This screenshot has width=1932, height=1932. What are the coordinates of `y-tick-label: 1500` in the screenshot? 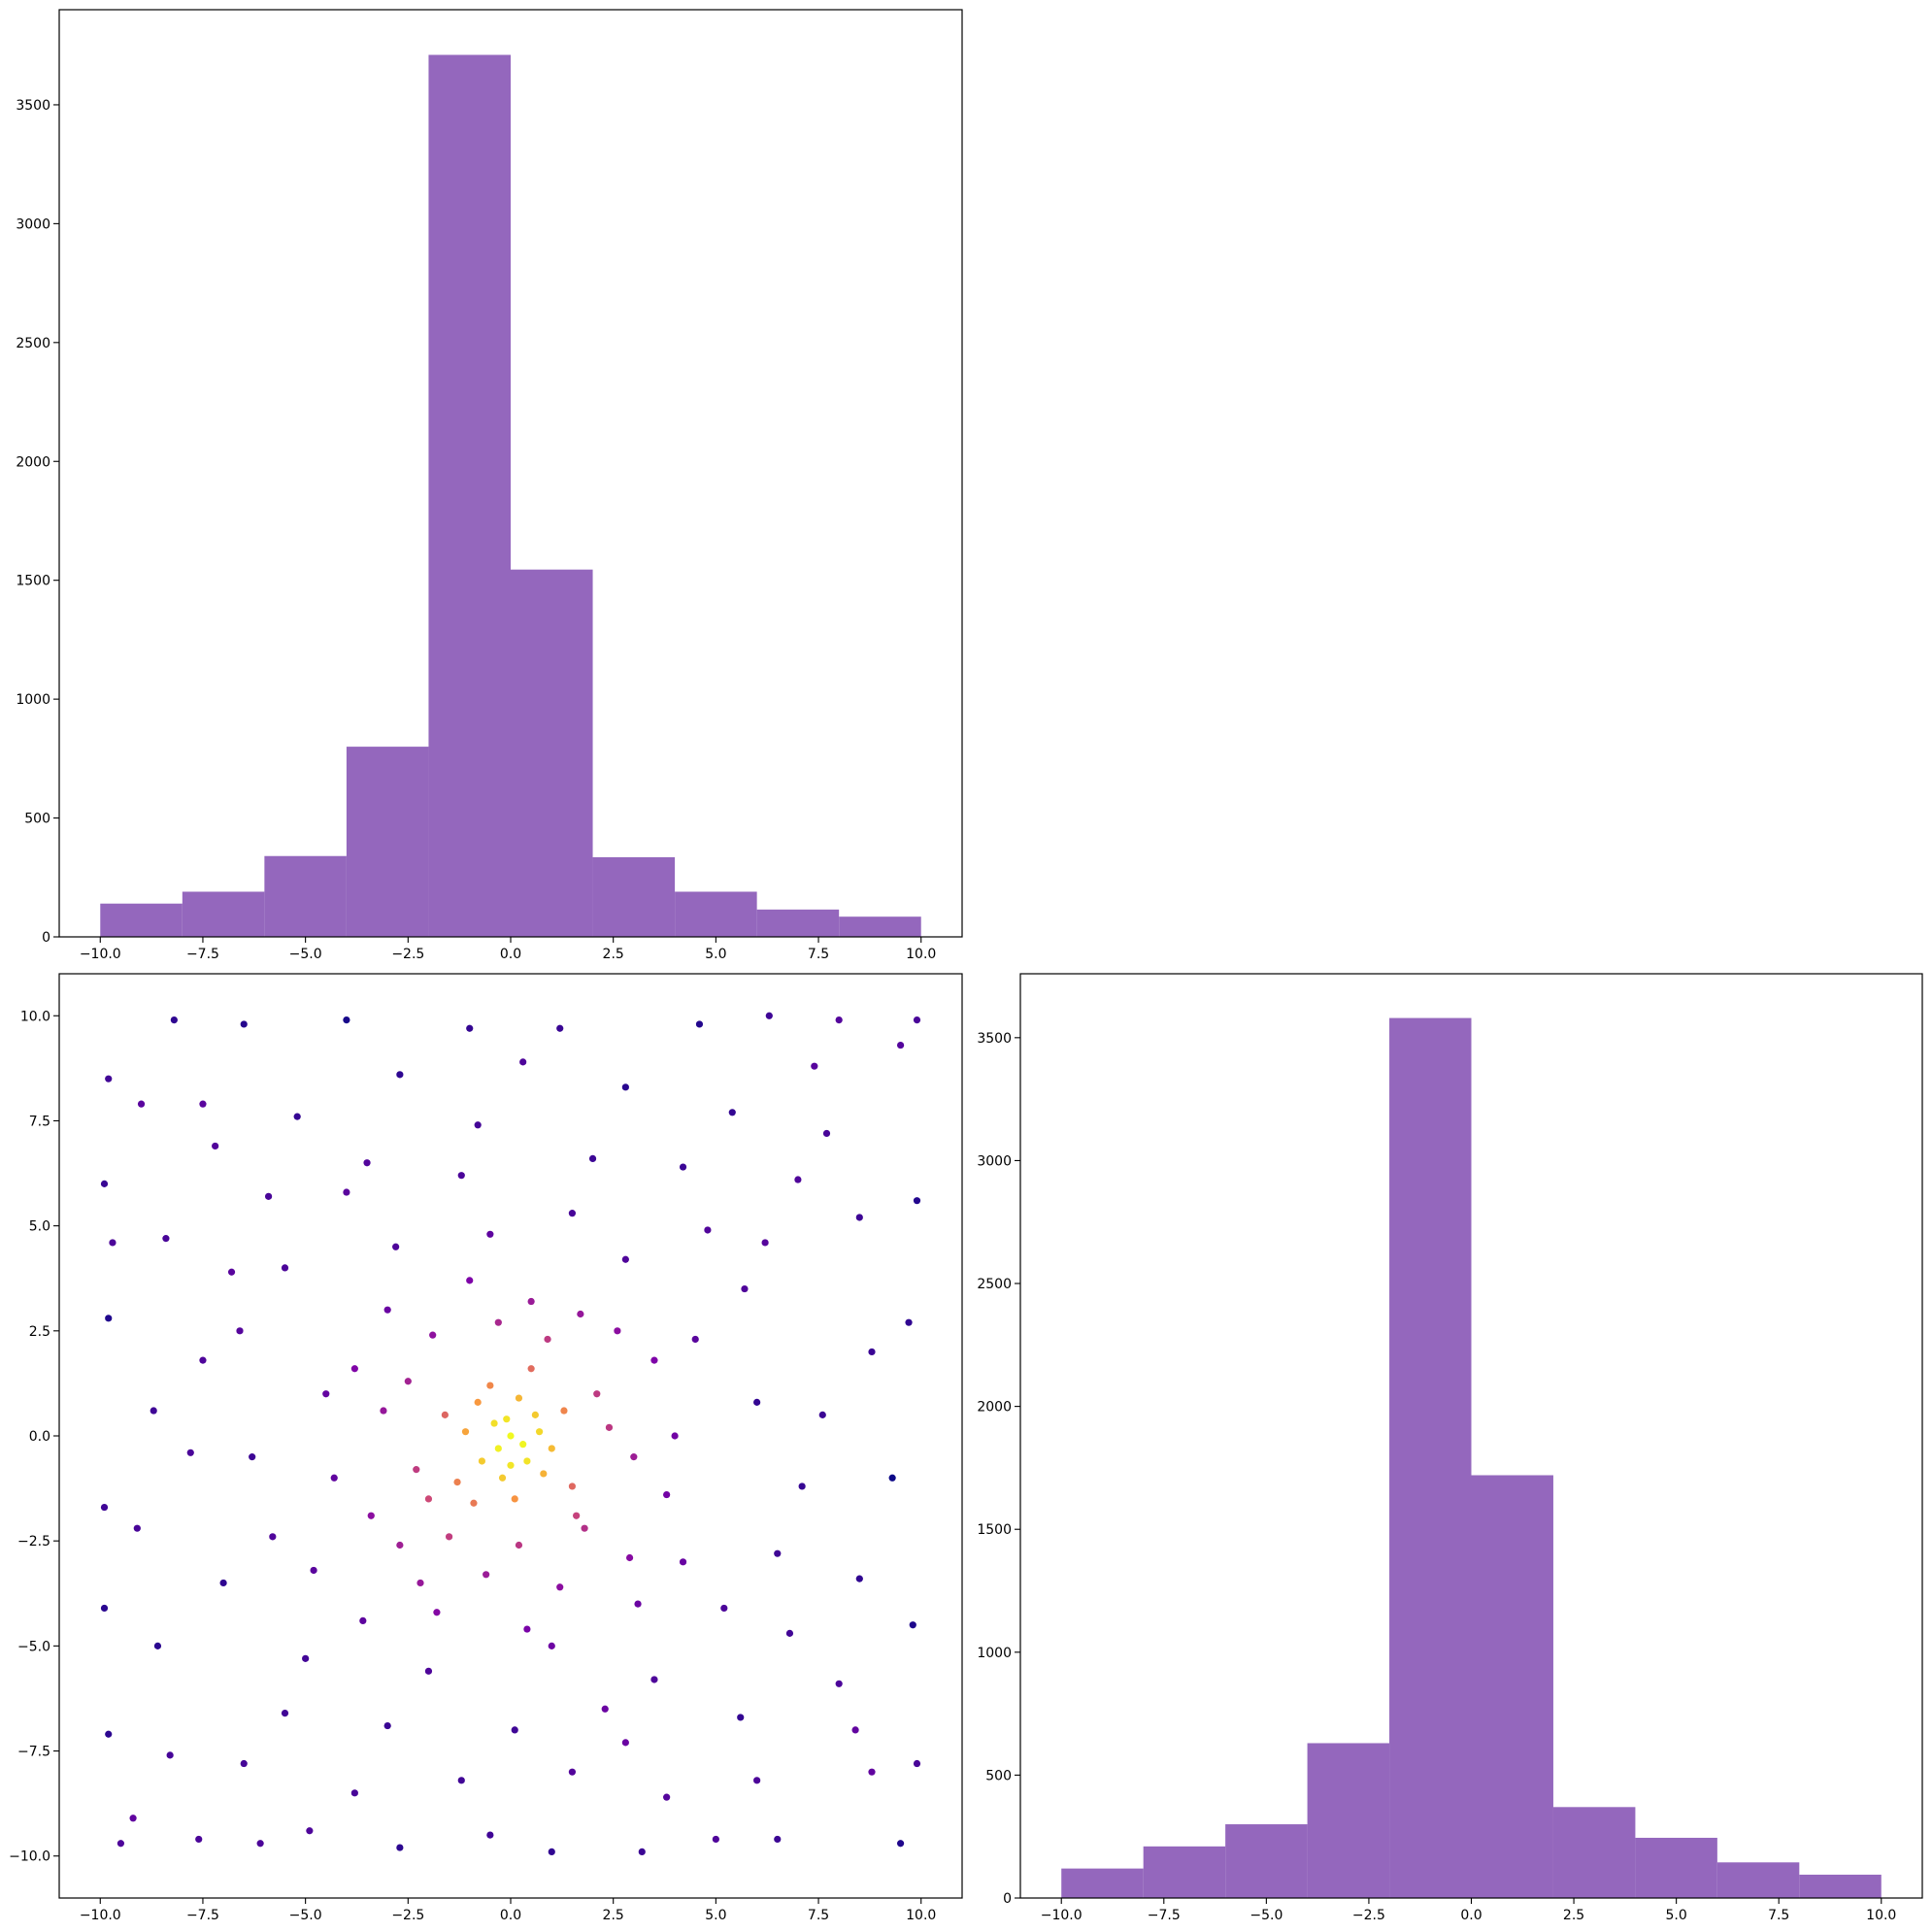 It's located at (33, 581).